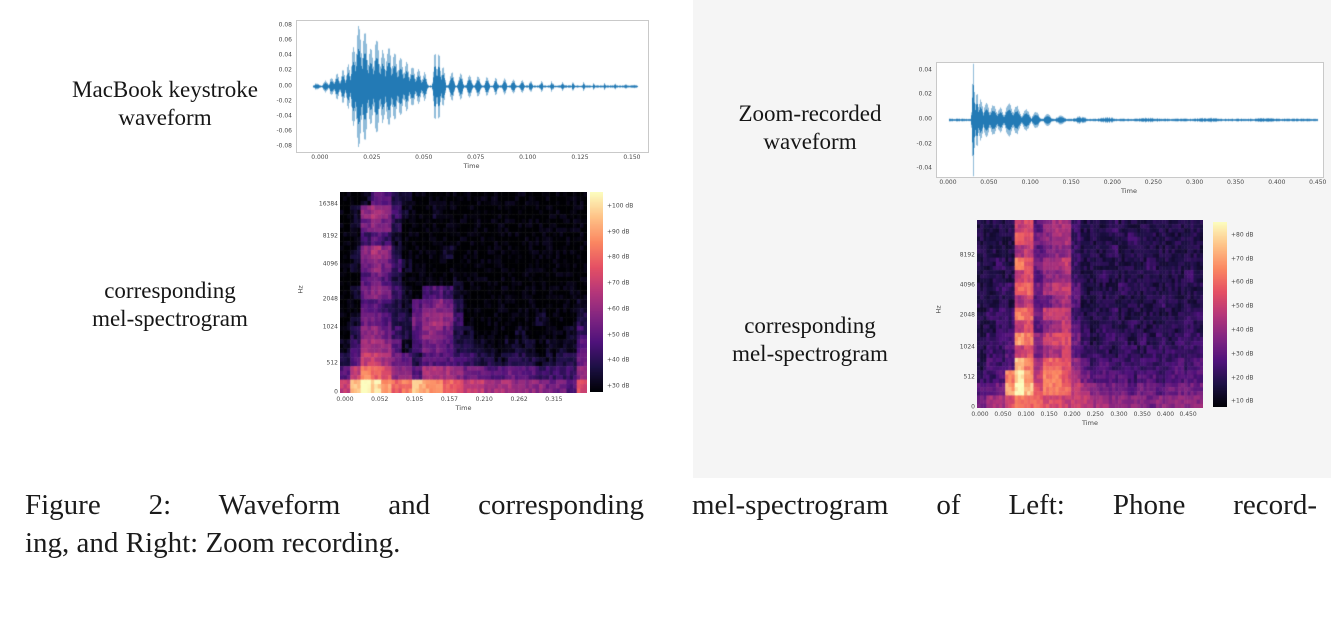  What do you see at coordinates (967, 255) in the screenshot?
I see `tick-label: 8192` at bounding box center [967, 255].